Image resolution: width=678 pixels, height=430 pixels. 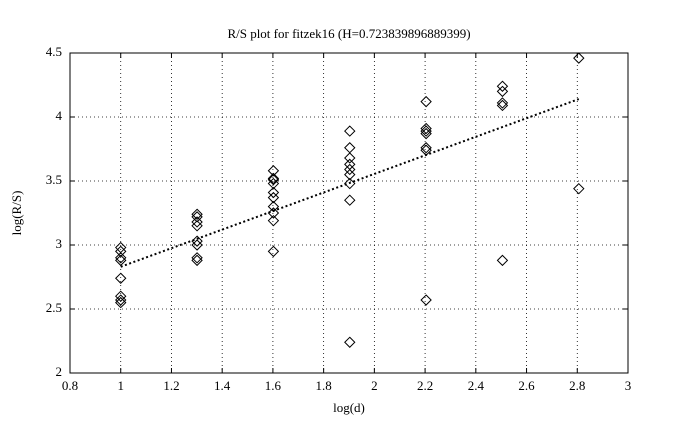 I want to click on y-tick-label: 4, so click(x=59, y=115).